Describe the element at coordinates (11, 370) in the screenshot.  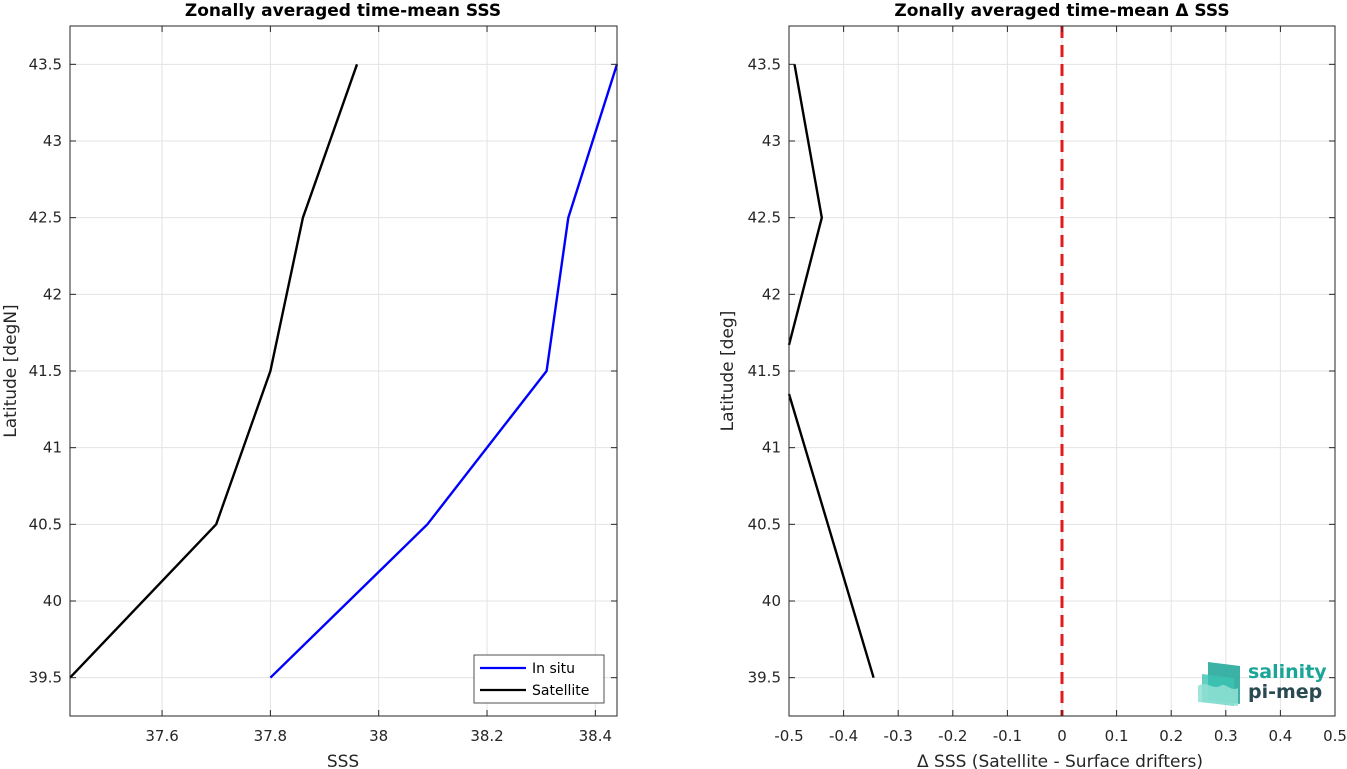
I see `left-y-axis-label: Latitude [degN]` at that location.